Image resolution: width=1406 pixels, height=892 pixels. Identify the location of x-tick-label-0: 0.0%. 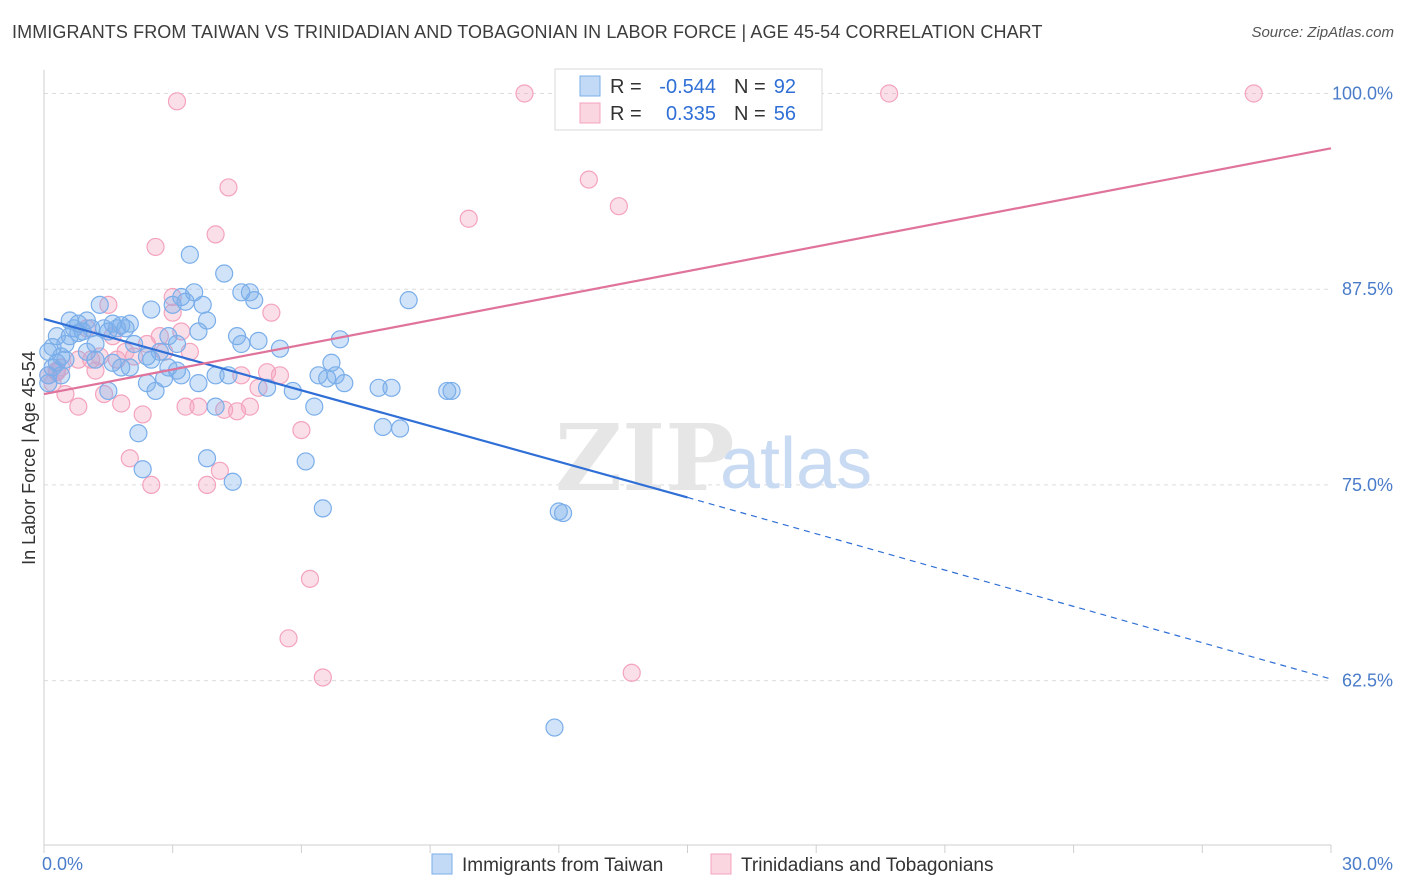
(62, 864).